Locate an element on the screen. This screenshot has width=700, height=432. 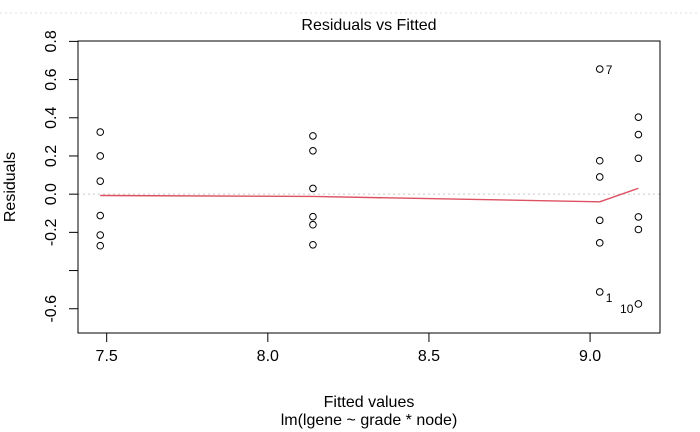
chart-title: Residuals vs Fitted is located at coordinates (368, 25).